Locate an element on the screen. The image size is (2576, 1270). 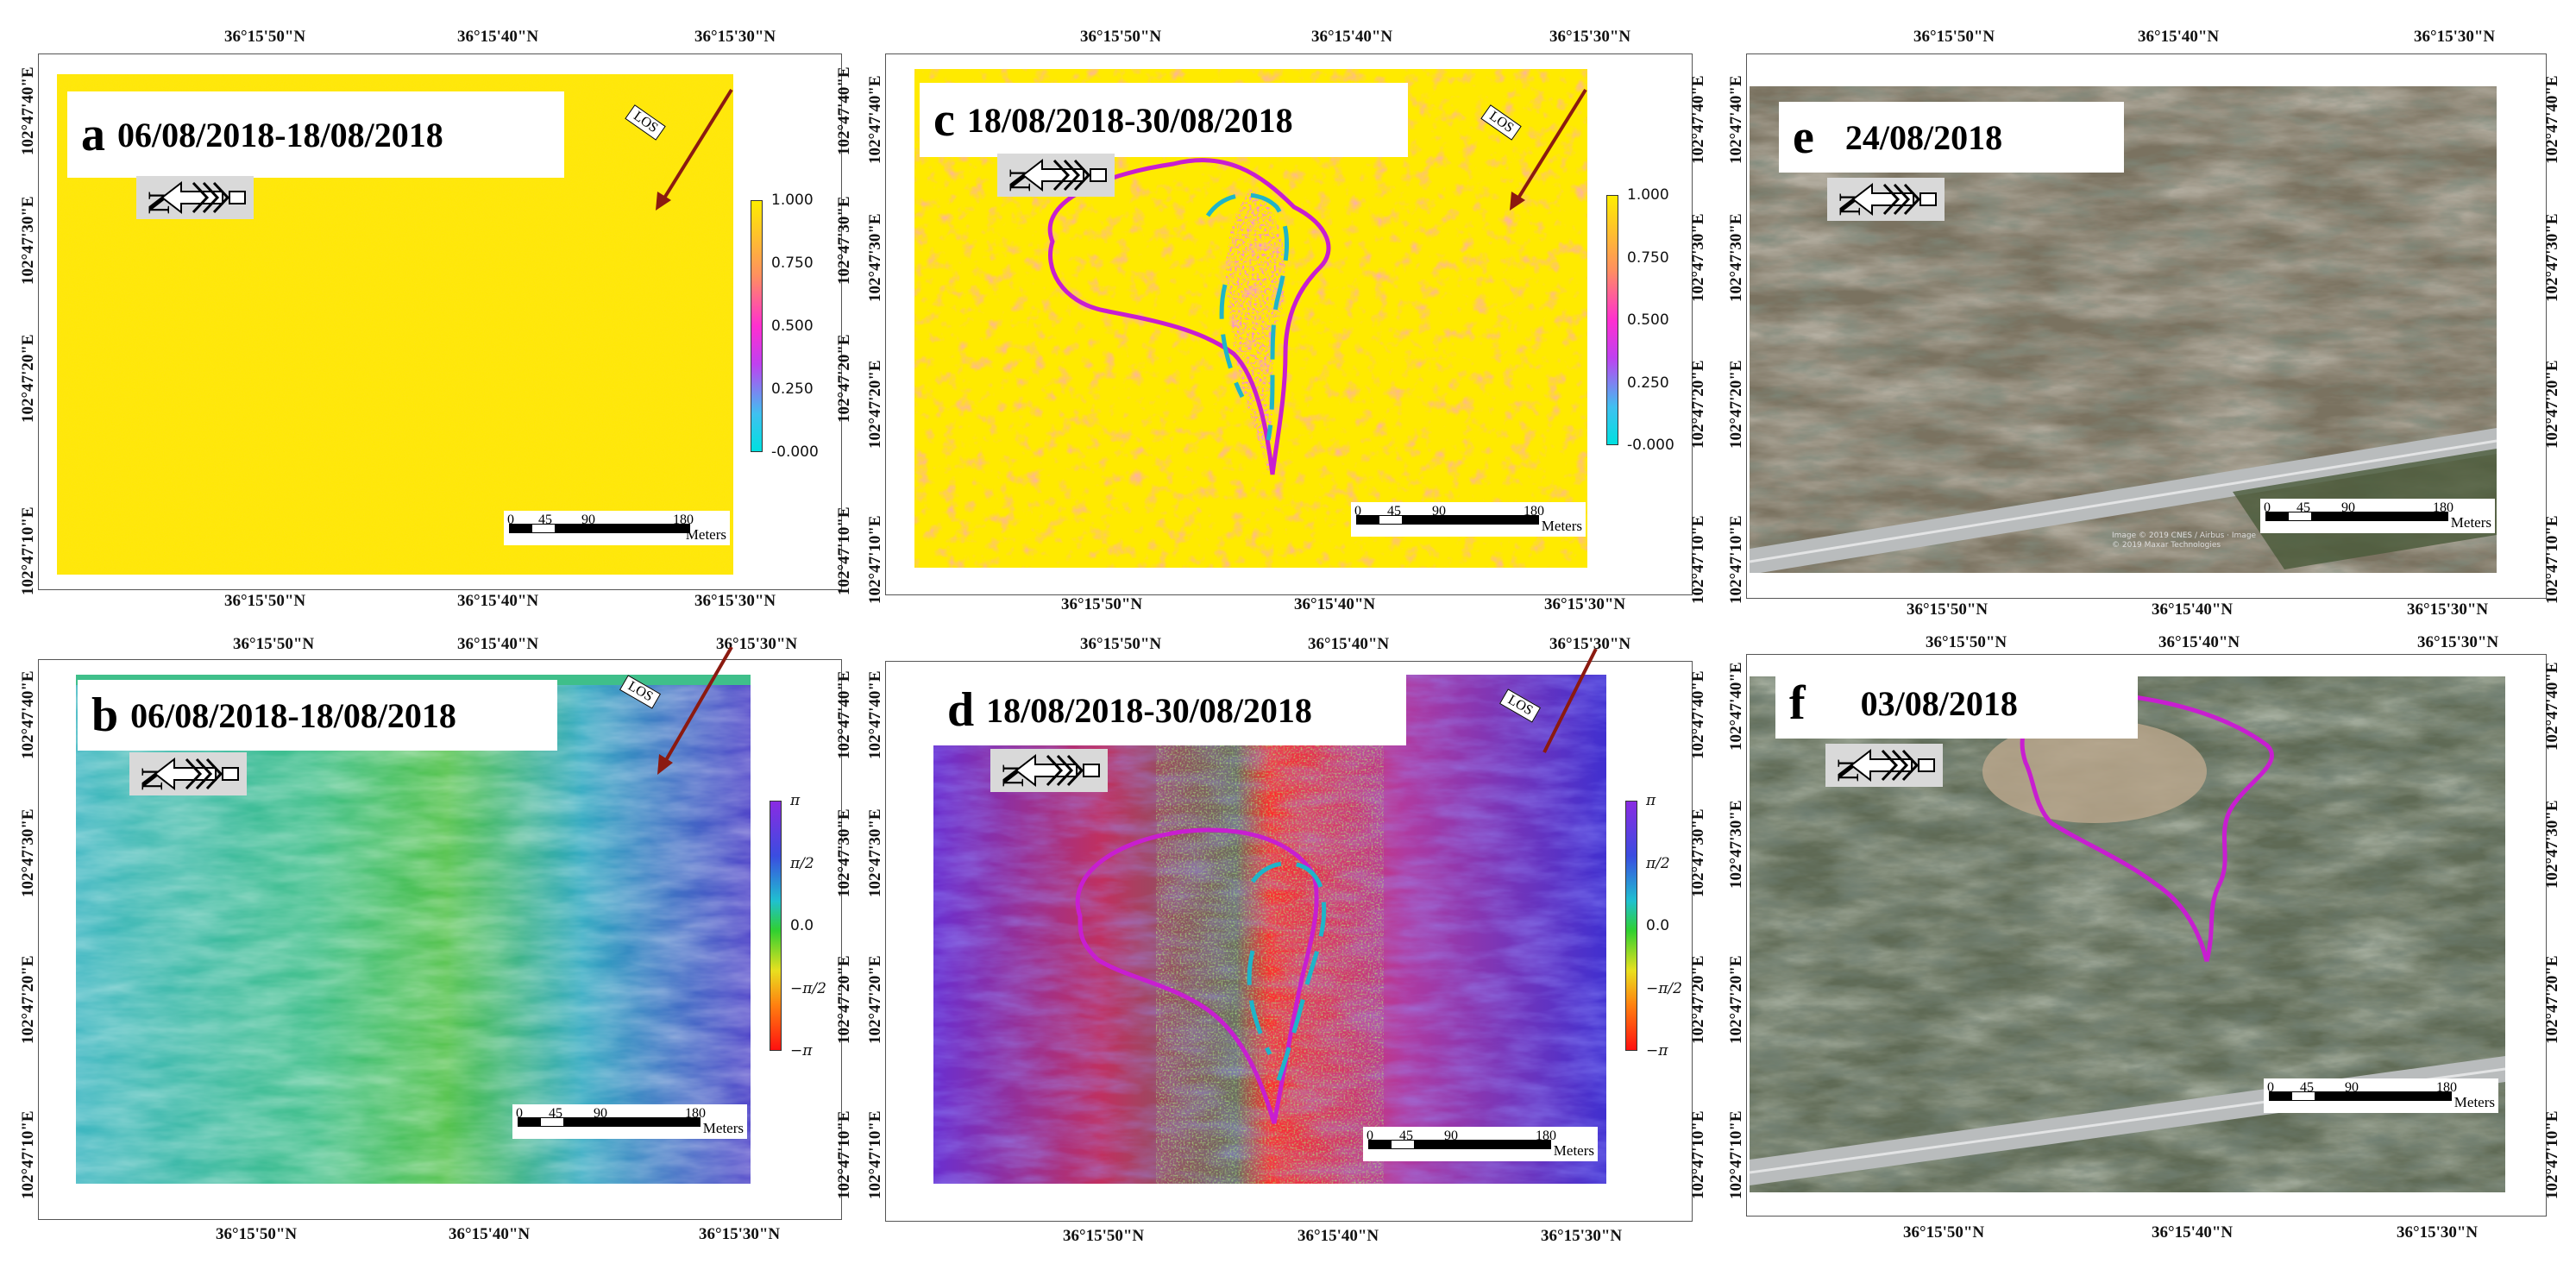
panel-title-b: b 06/08/2018-18/08/2018 is located at coordinates (317, 715).